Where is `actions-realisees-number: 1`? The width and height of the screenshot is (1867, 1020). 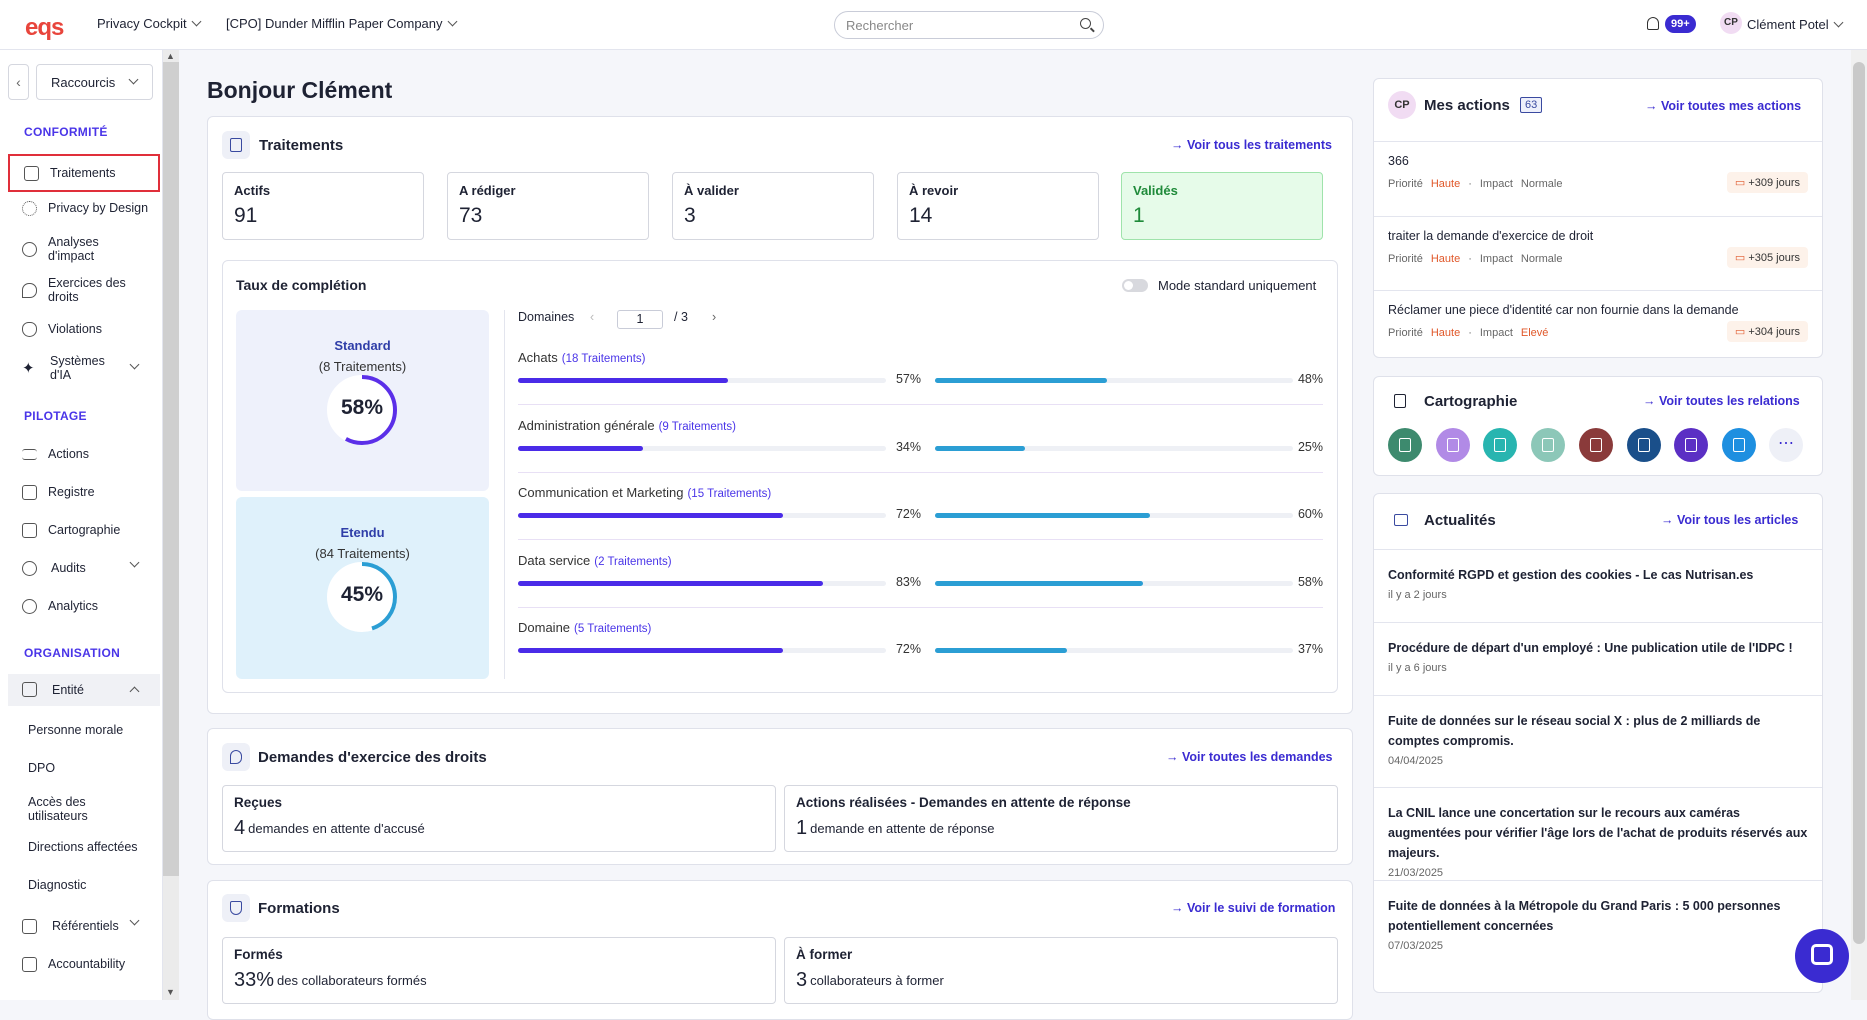
actions-realisees-number: 1 is located at coordinates (802, 828).